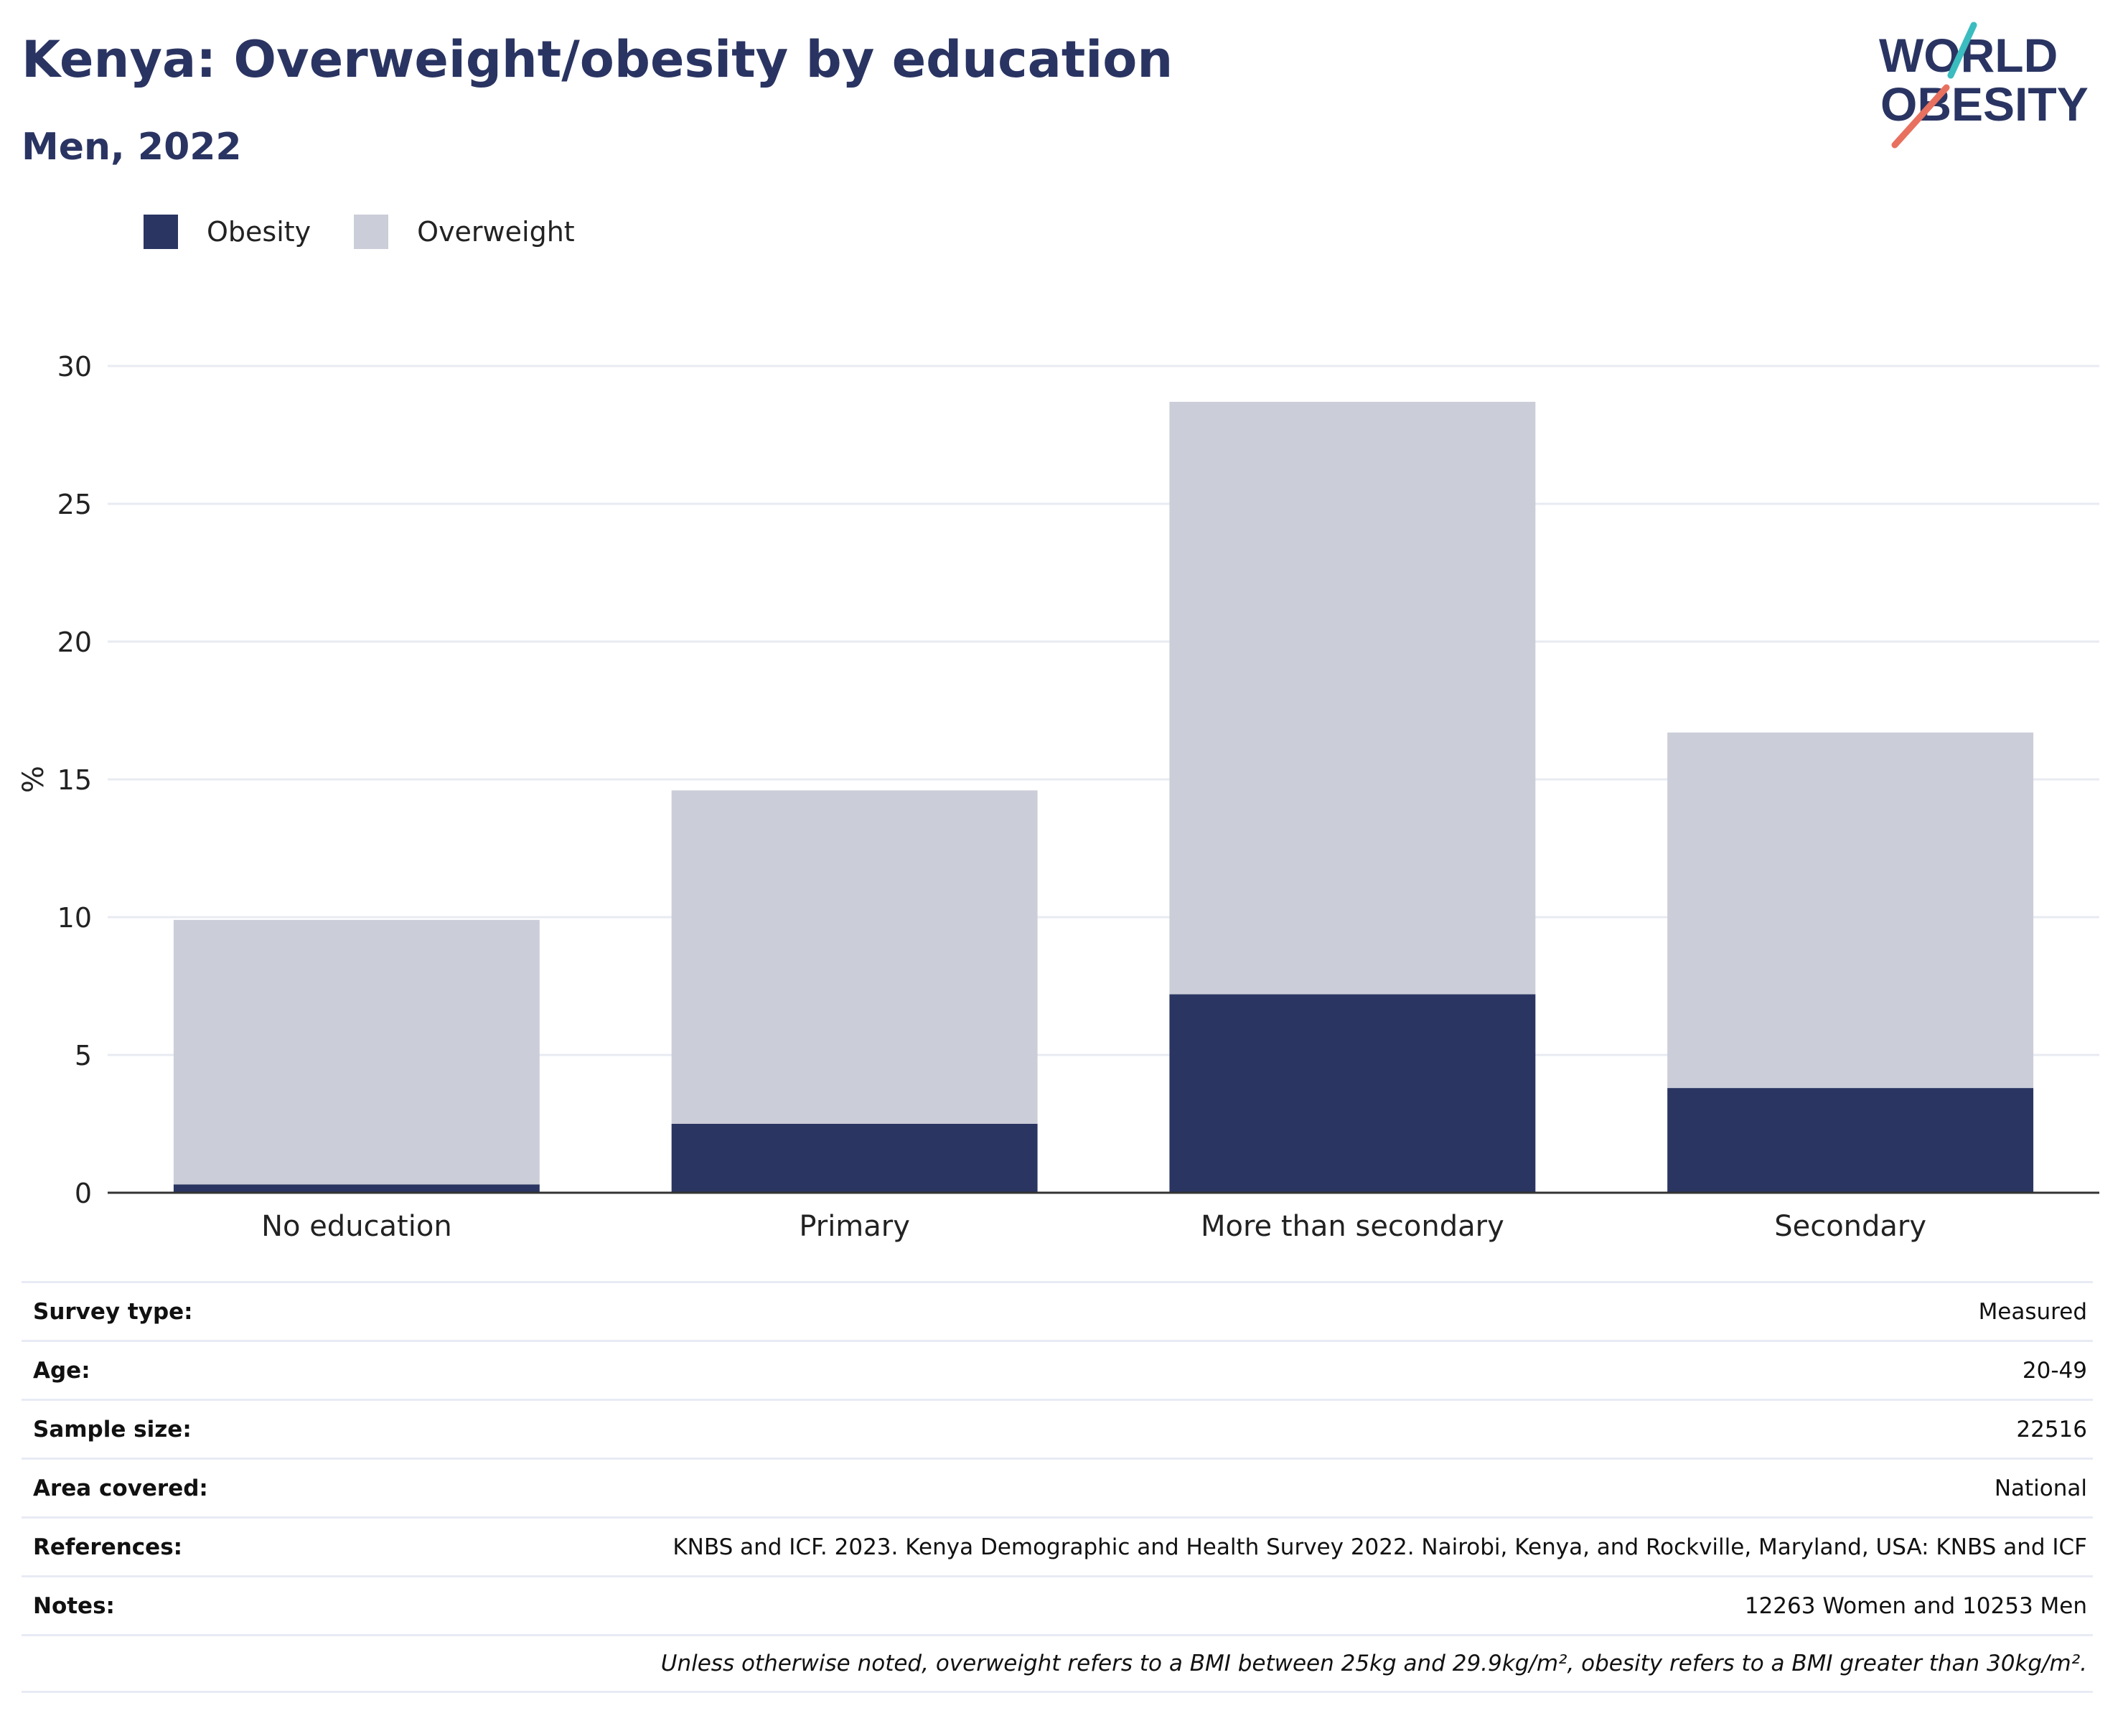 This screenshot has width=2123, height=1736. Describe the element at coordinates (1057, 1428) in the screenshot. I see `info-row-sample-size: Sample size: 22516` at that location.